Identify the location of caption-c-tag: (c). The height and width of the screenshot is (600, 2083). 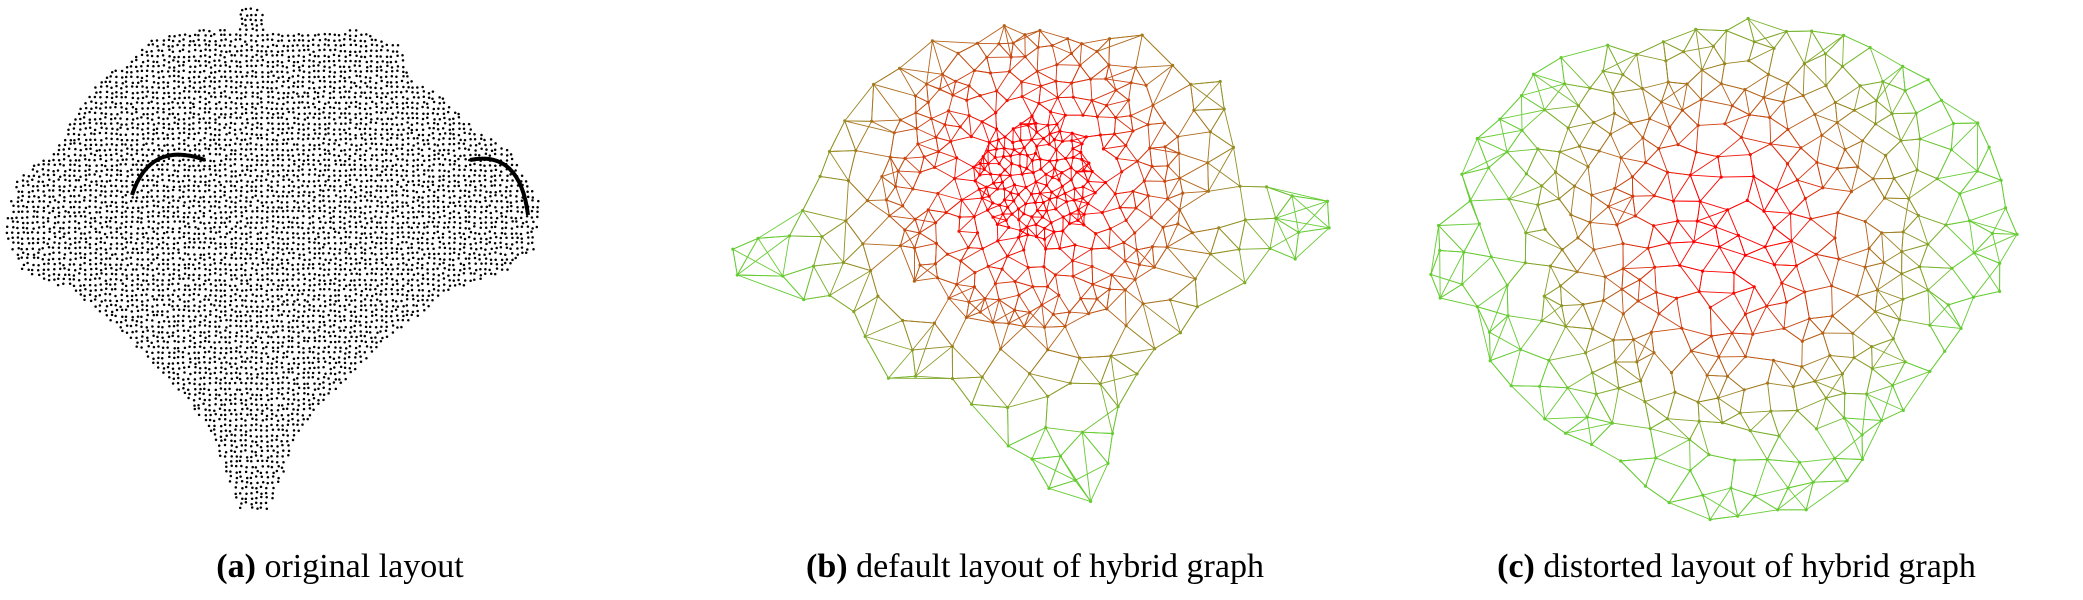
(1516, 566).